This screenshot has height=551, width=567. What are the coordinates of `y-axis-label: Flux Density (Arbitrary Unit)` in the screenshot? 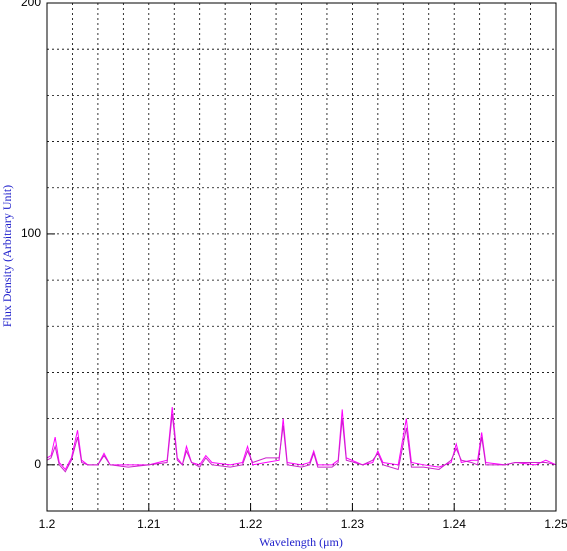 It's located at (7, 256).